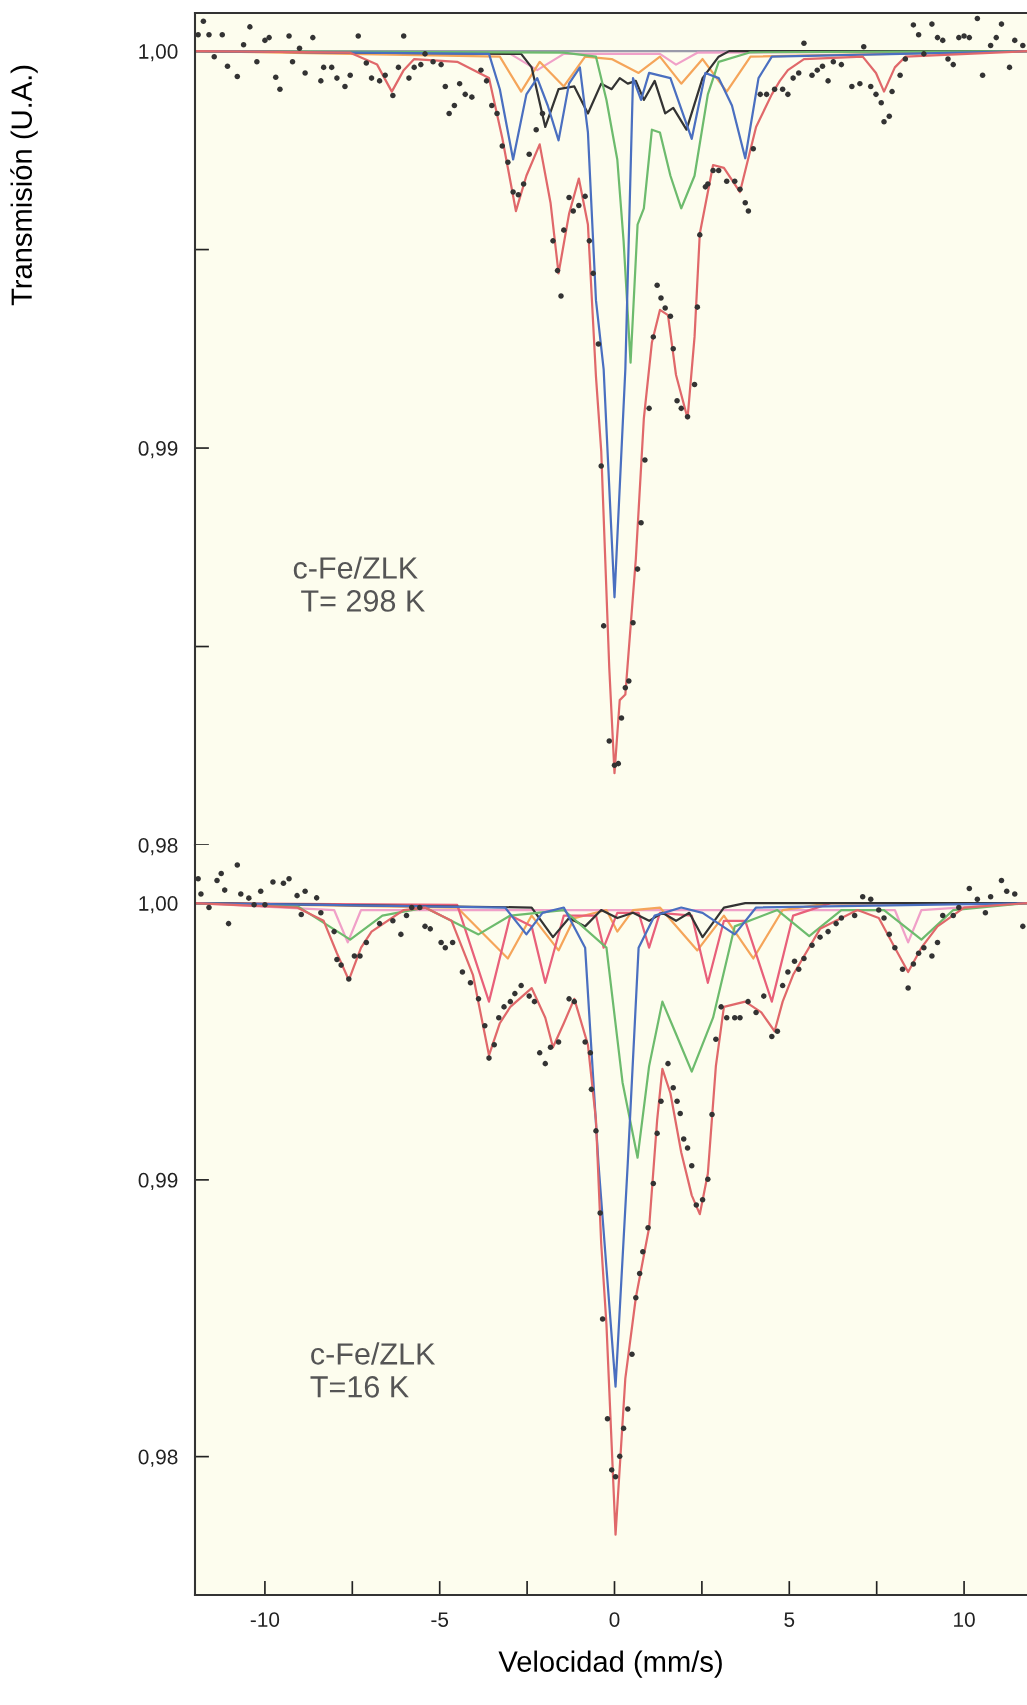  I want to click on x-tick-label: -10, so click(265, 1619).